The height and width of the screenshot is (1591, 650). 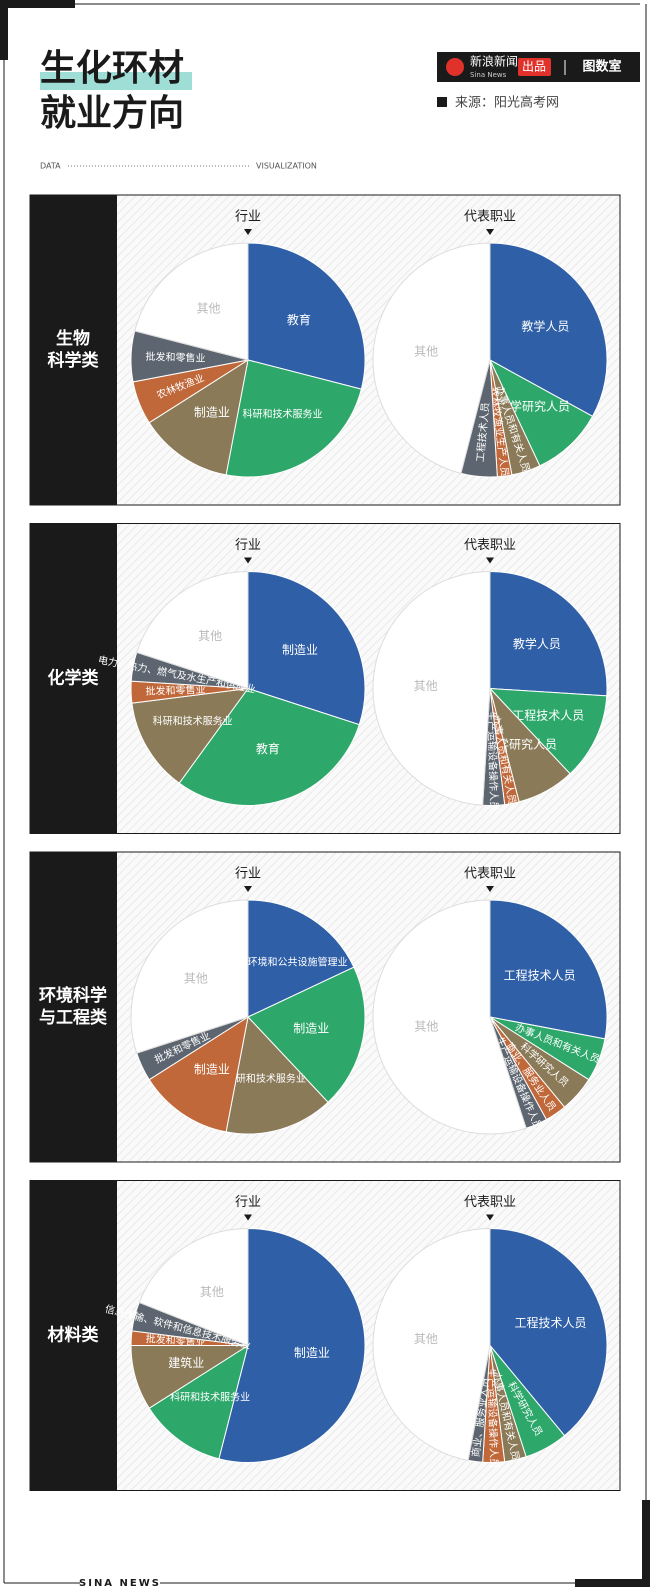 I want to click on tag: DATA, so click(x=50, y=166).